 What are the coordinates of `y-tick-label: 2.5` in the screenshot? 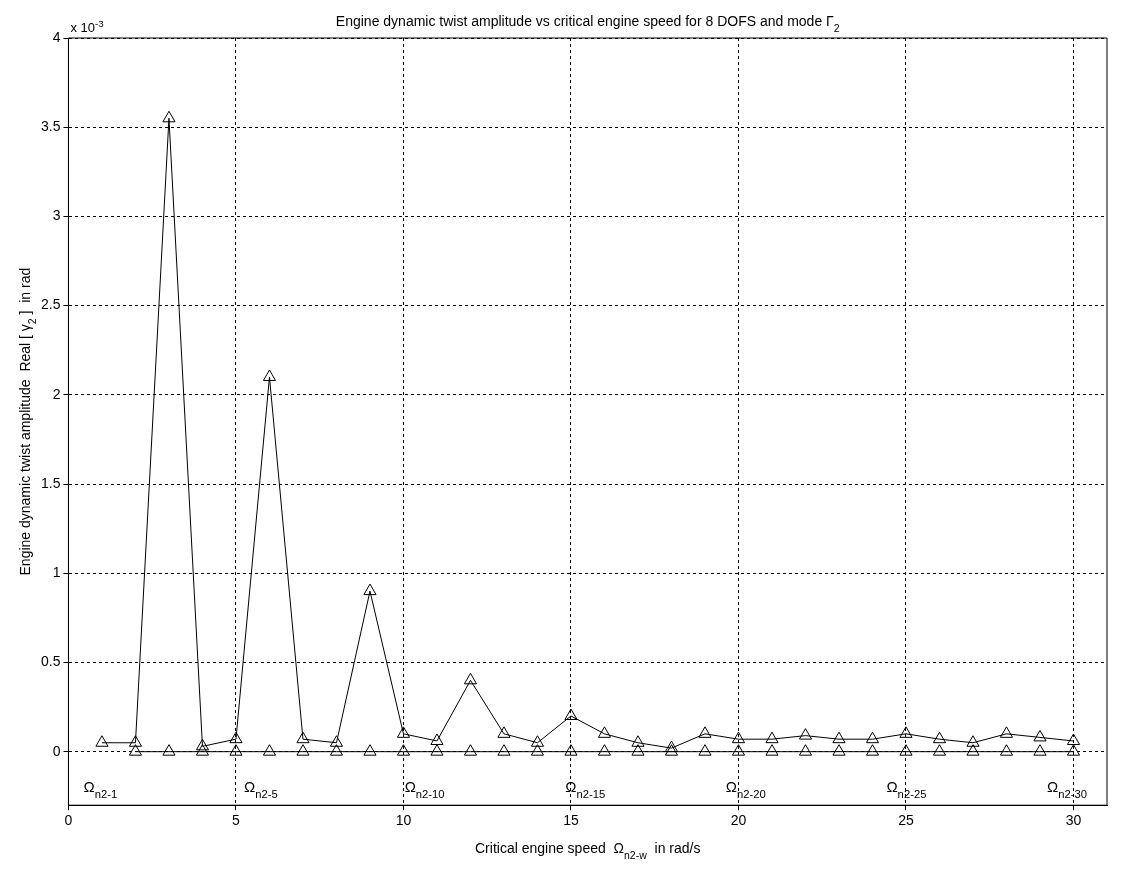 It's located at (50, 304).